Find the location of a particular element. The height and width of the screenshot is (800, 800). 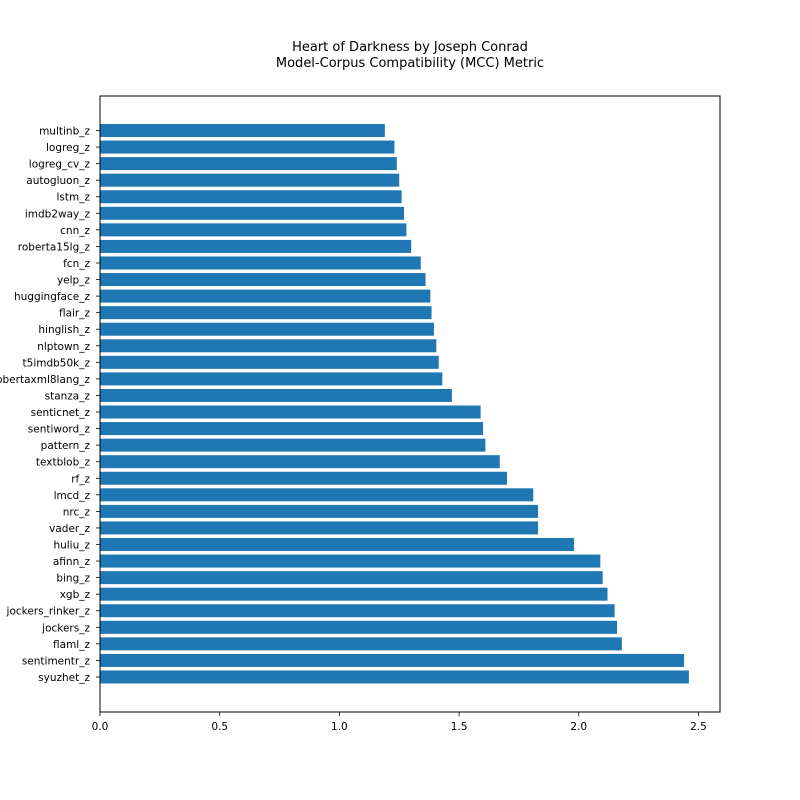

bar-nlptown_z is located at coordinates (268, 346).